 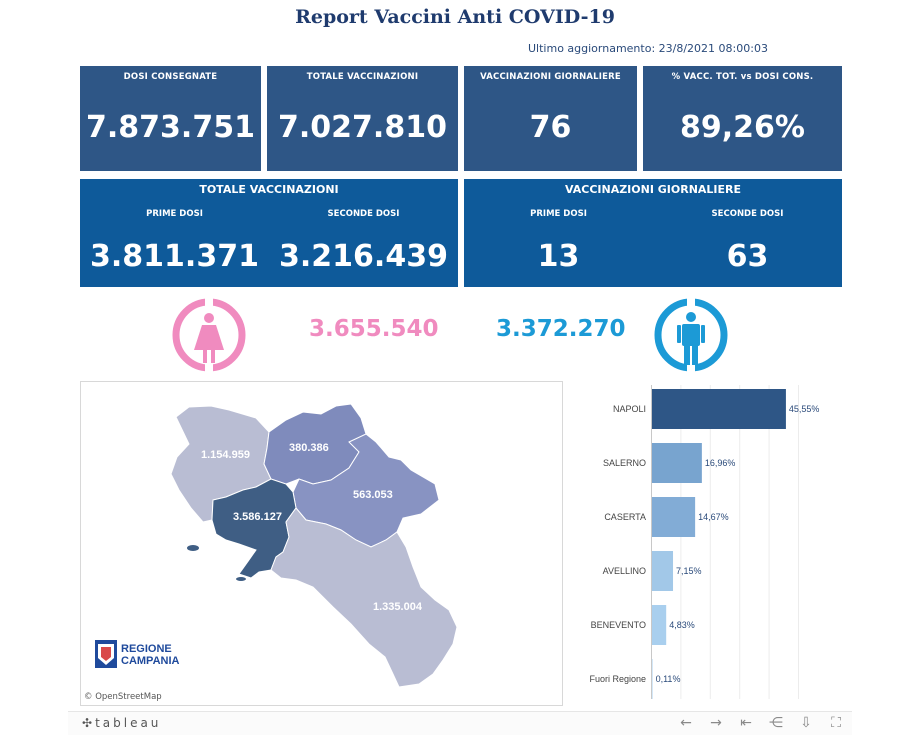 What do you see at coordinates (558, 256) in the screenshot?
I see `prime-dosi-value: 13` at bounding box center [558, 256].